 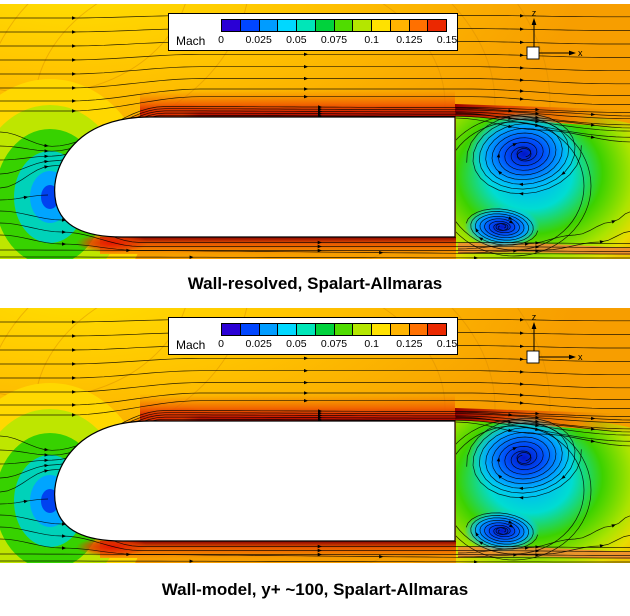 What do you see at coordinates (315, 589) in the screenshot?
I see `panel-caption: Wall-model, y+ ~100, Spalart-Allmaras` at bounding box center [315, 589].